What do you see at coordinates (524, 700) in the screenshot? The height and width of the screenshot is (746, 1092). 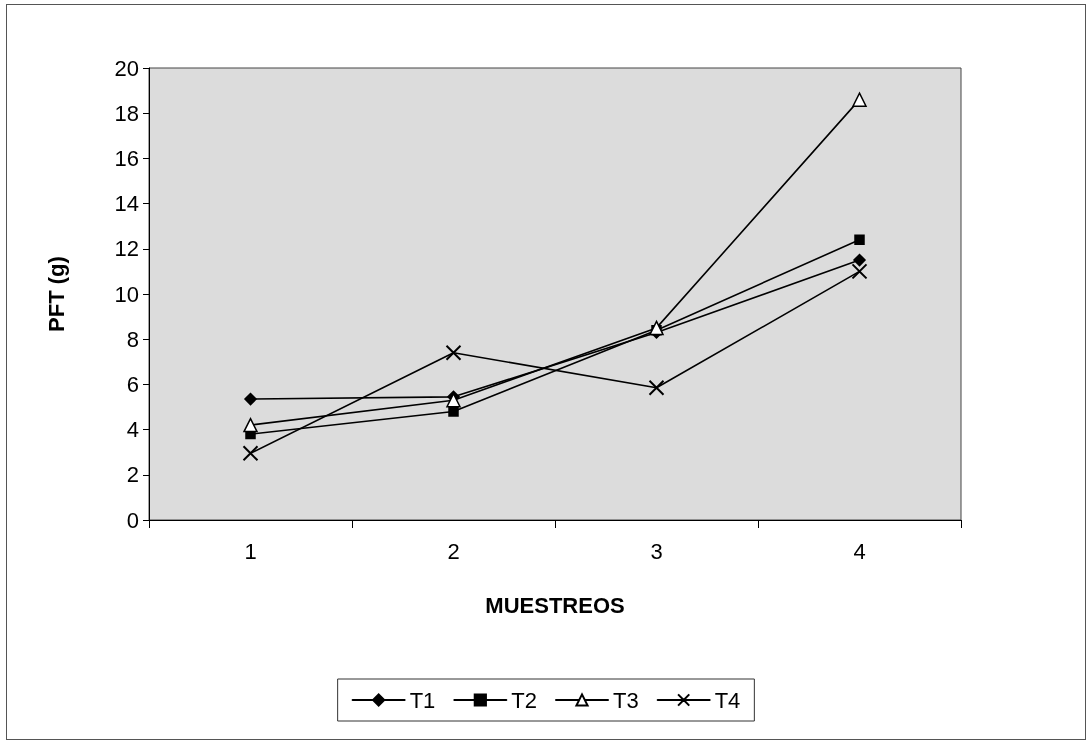 I see `legend-label: T2` at bounding box center [524, 700].